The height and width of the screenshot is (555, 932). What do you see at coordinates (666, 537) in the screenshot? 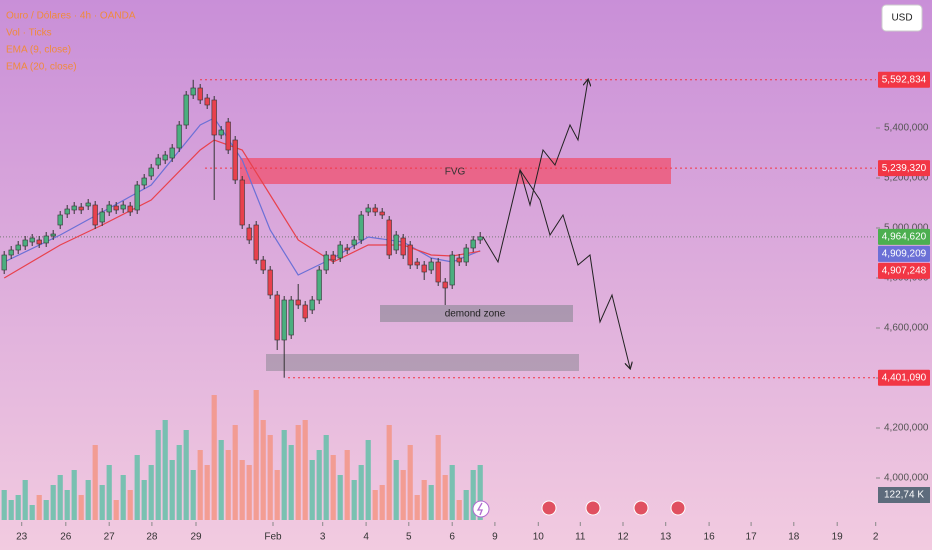
I see `x-tick-label: 13` at bounding box center [666, 537].